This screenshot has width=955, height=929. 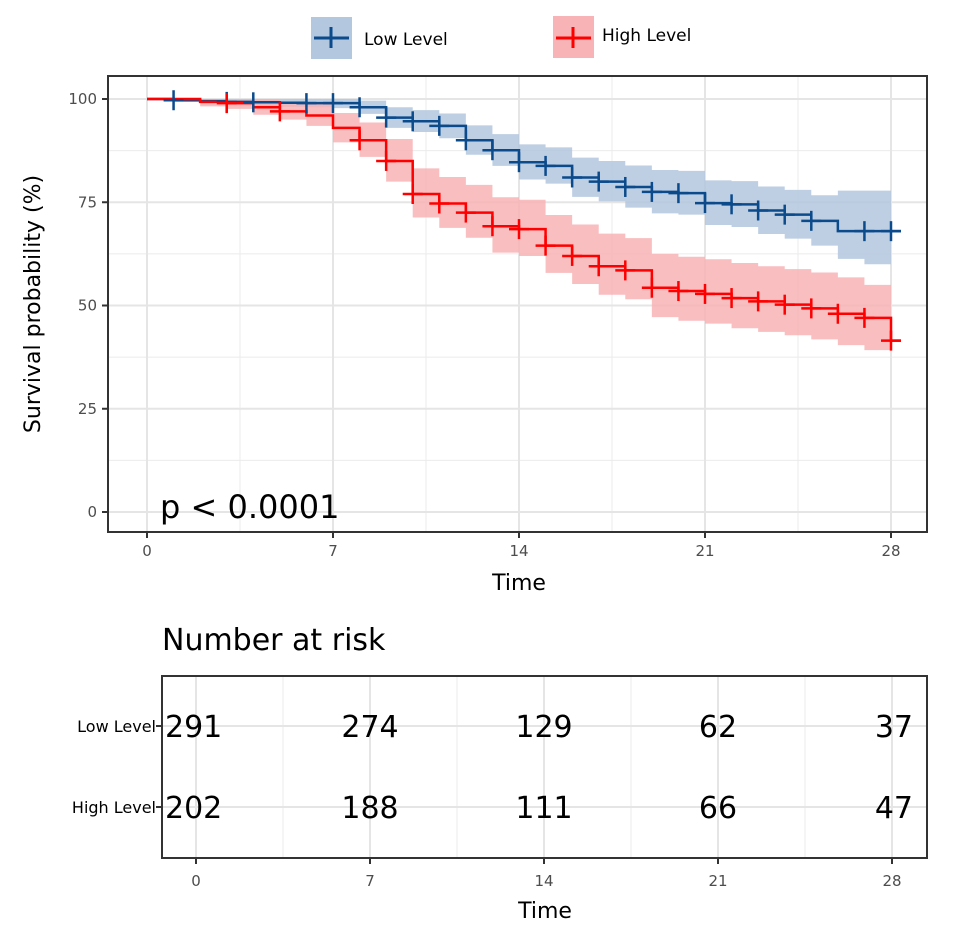 I want to click on x-tick-label: 21, so click(x=704, y=551).